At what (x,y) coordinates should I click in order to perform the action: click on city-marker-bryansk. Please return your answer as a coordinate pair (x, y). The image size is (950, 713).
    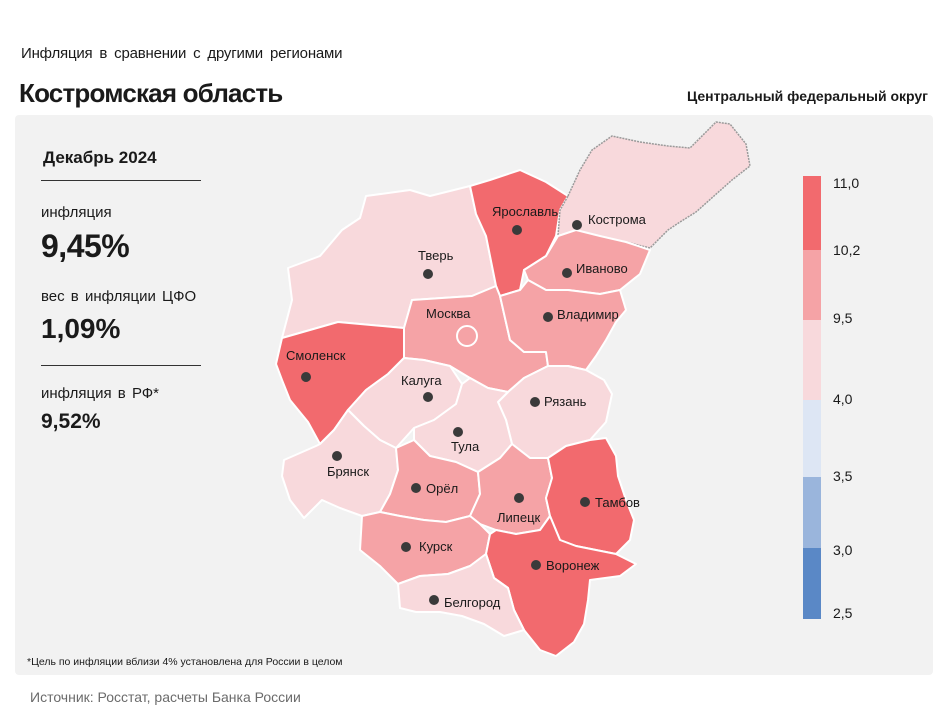
    Looking at the image, I should click on (337, 456).